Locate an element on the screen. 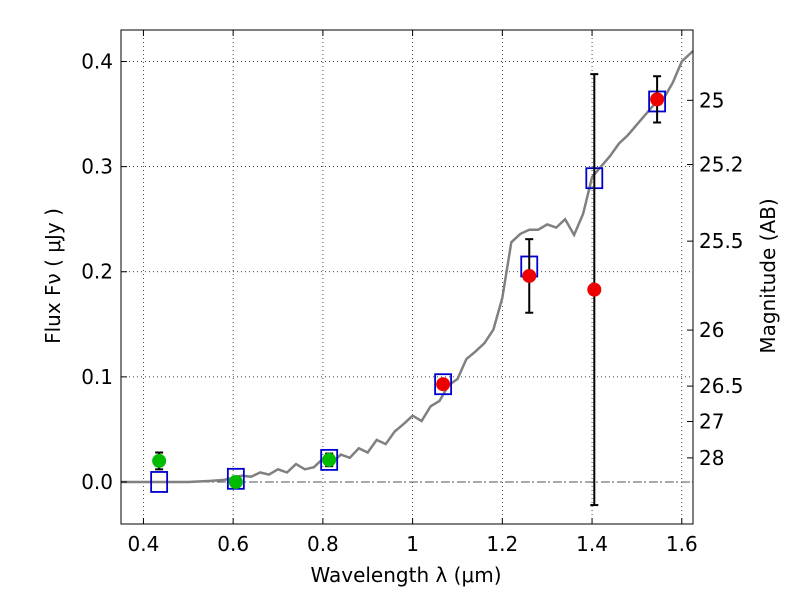 This screenshot has width=800, height=600. x-tick-label: 0.6 is located at coordinates (233, 544).